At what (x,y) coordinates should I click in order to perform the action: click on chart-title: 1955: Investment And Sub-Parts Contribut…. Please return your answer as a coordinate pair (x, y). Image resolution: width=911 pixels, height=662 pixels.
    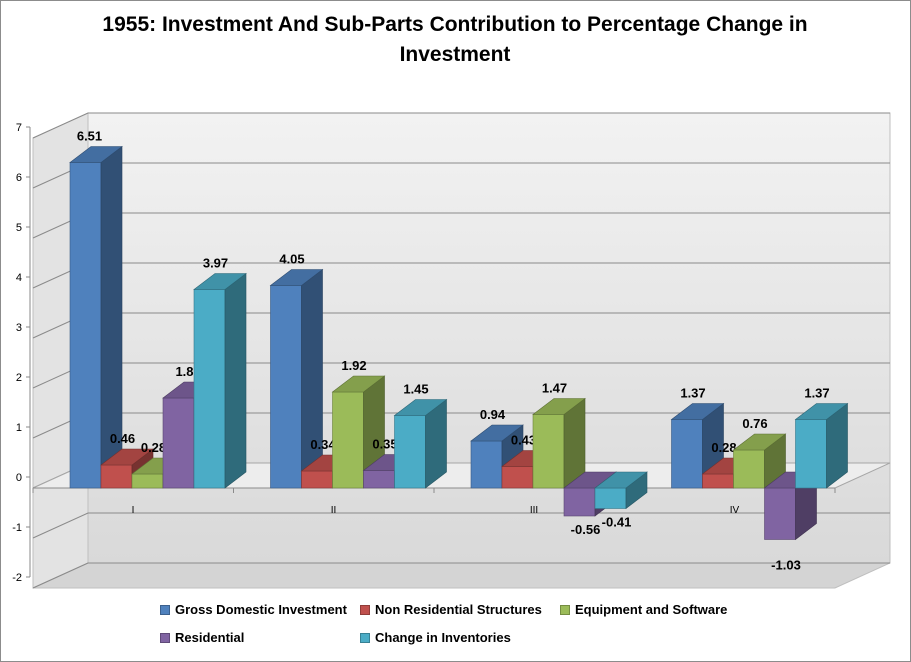
    Looking at the image, I should click on (455, 39).